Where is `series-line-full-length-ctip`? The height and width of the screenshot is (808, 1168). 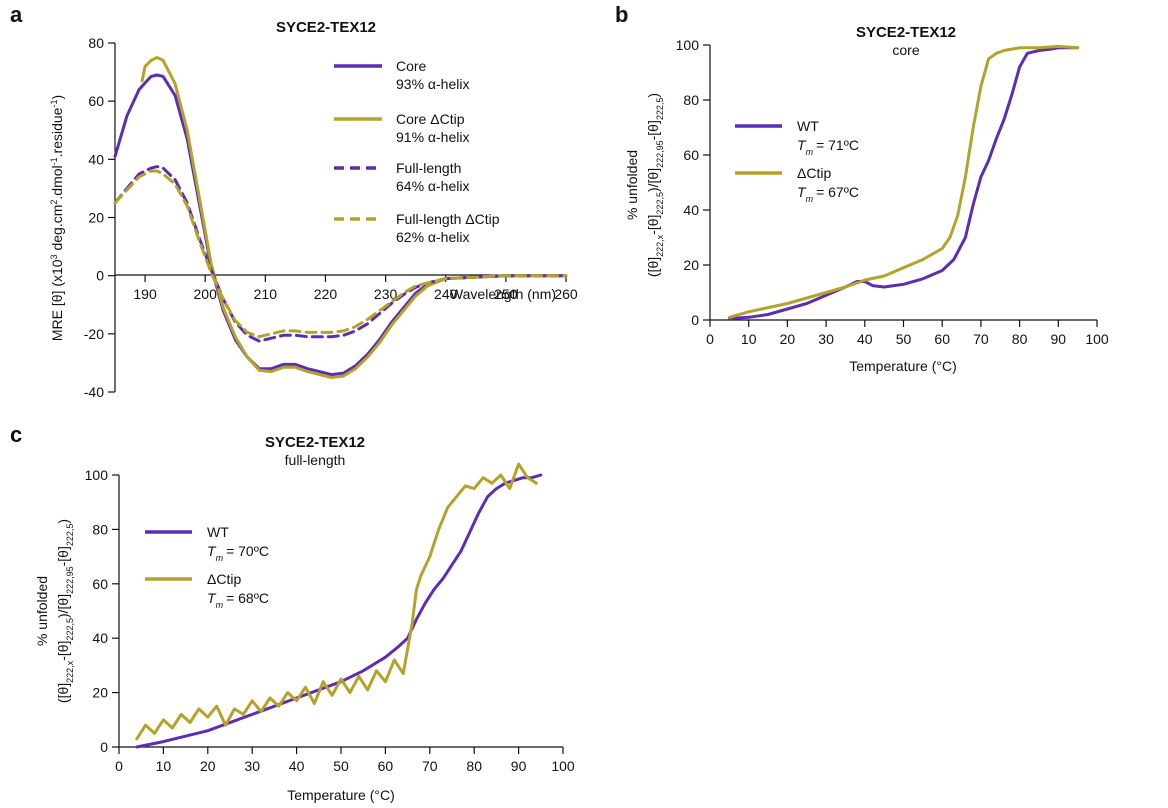
series-line-full-length-ctip is located at coordinates (340, 254).